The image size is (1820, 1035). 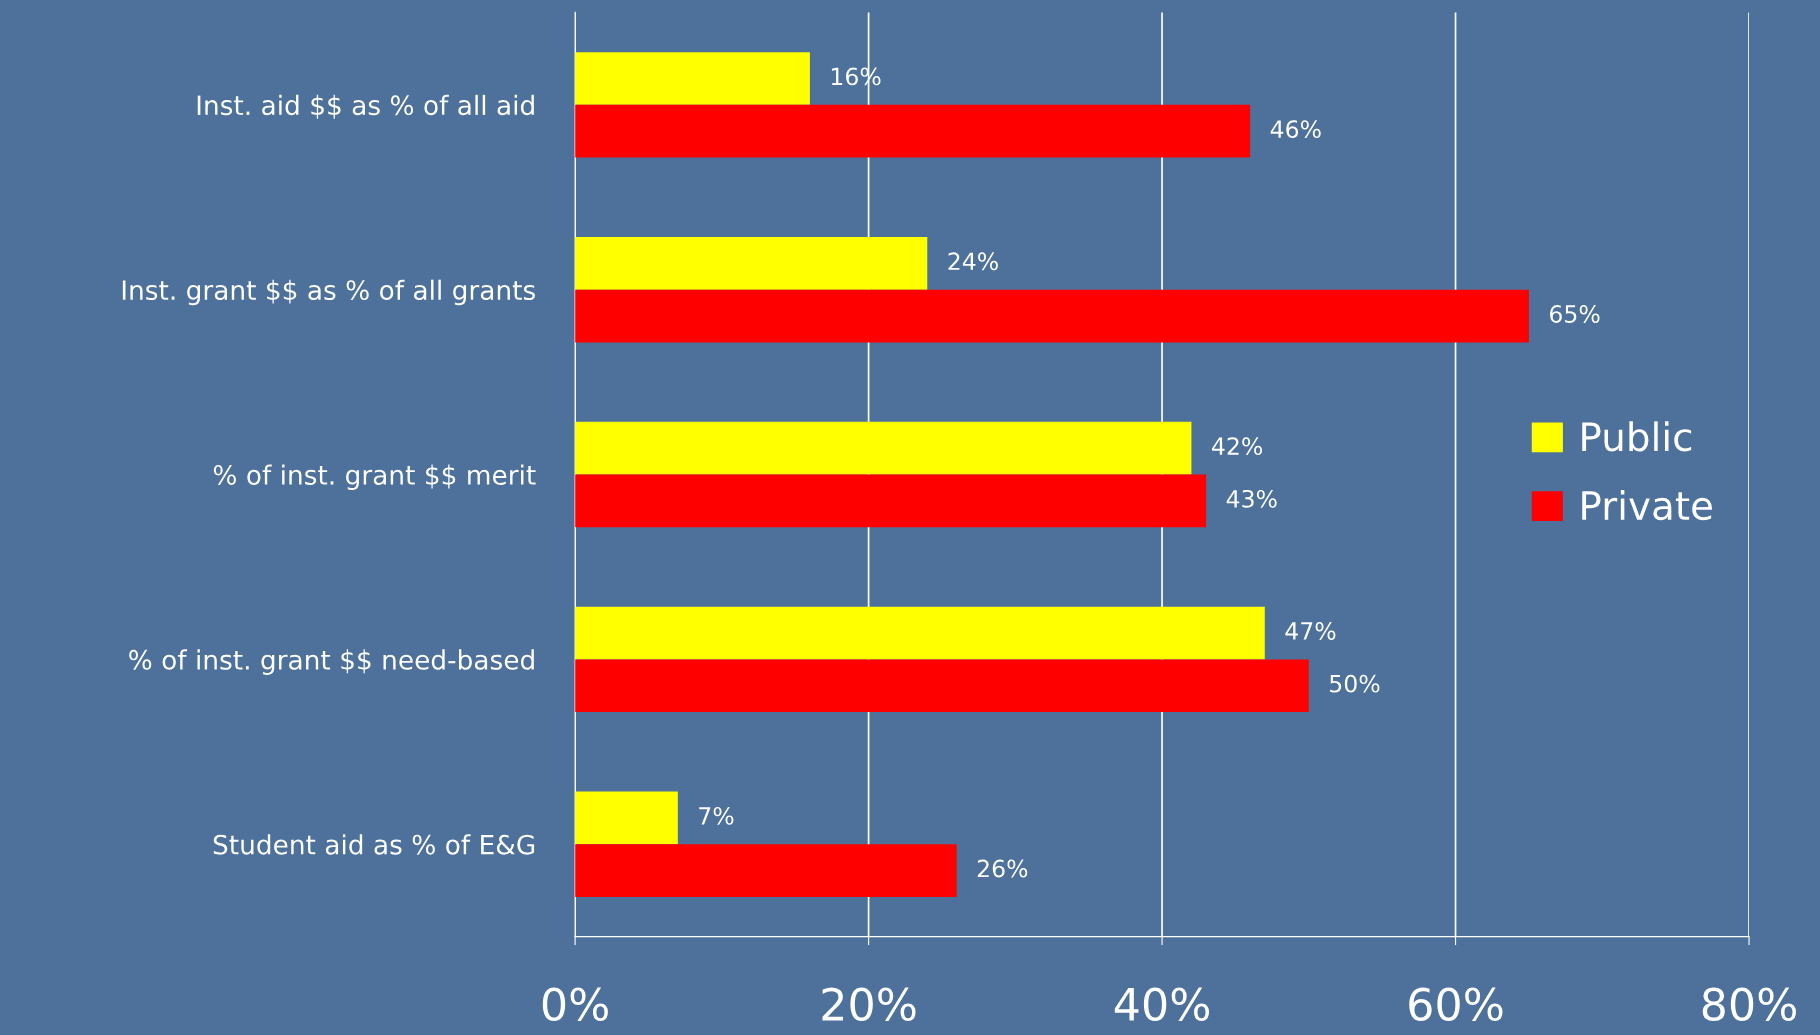 I want to click on y-tick-label: % of inst. grant $$ merit, so click(x=374, y=477).